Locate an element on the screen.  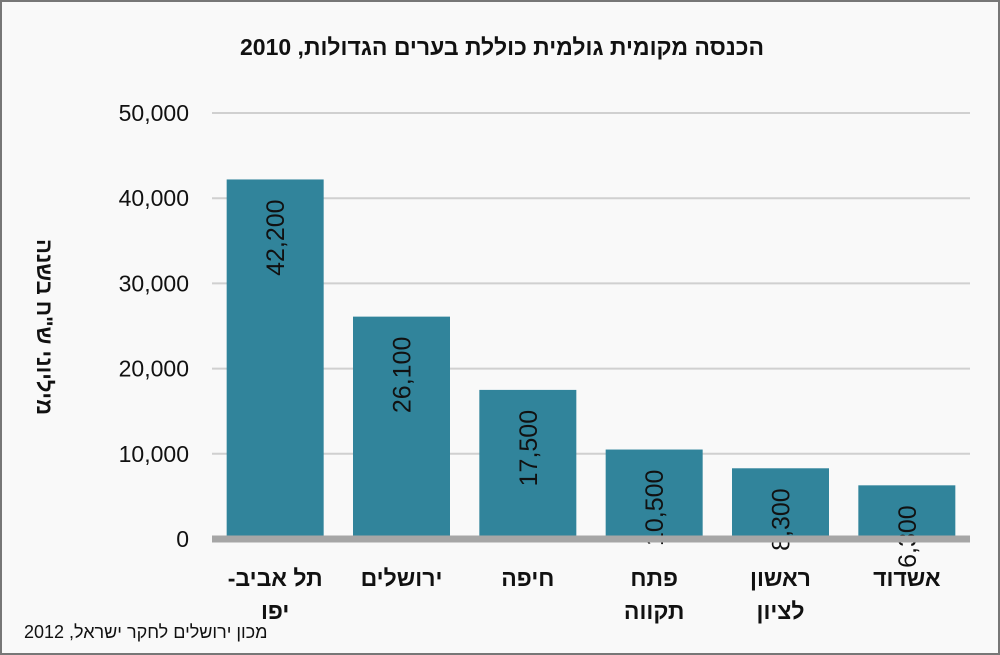
x-category-label: לציון is located at coordinates (781, 611).